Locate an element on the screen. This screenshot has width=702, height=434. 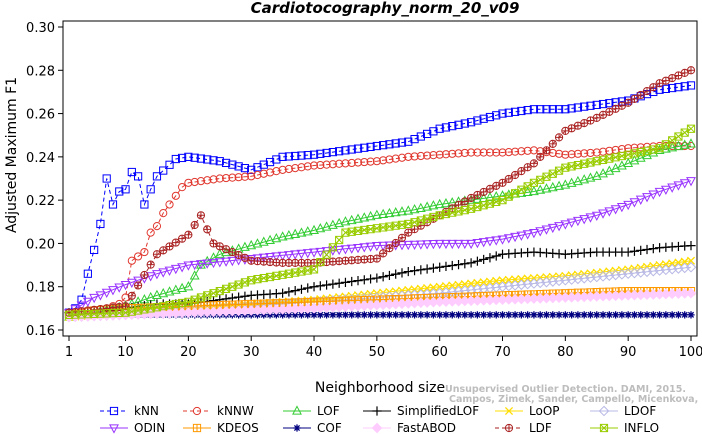
legend-item: SimplifiedLOF is located at coordinates (421, 411).